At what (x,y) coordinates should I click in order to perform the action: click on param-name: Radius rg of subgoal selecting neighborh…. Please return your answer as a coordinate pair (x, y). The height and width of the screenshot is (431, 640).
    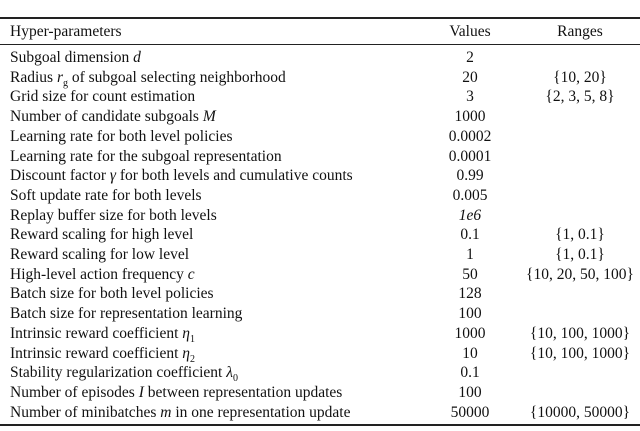
    Looking at the image, I should click on (210, 78).